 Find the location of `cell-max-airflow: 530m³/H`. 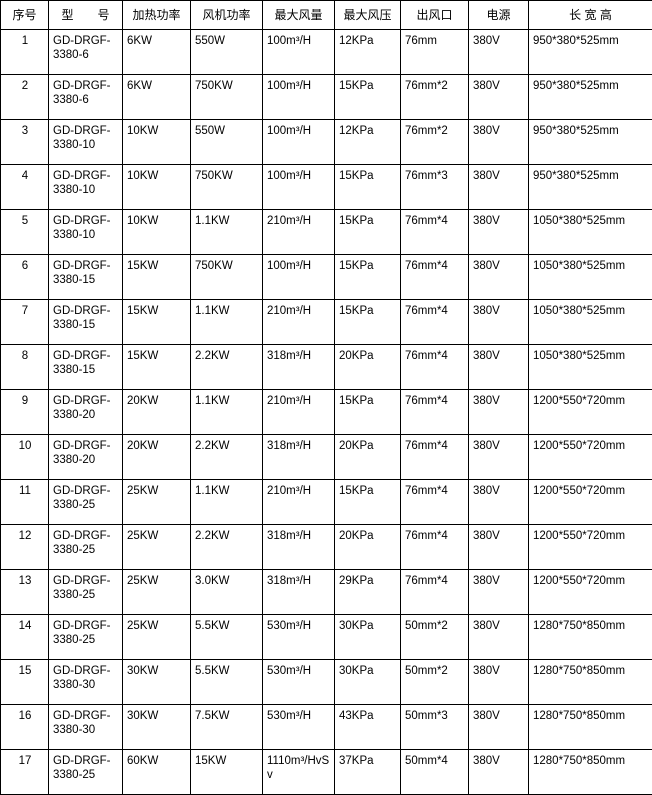

cell-max-airflow: 530m³/H is located at coordinates (299, 682).